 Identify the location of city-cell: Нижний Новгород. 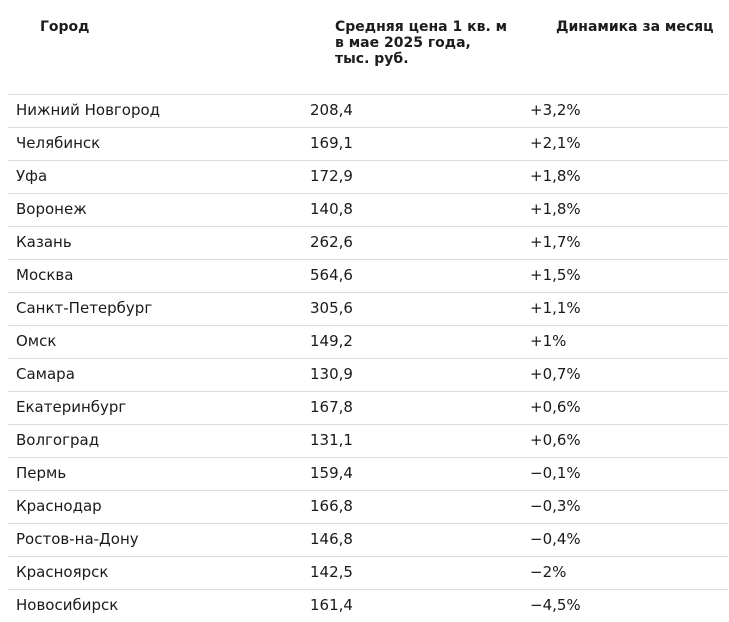
(88, 110).